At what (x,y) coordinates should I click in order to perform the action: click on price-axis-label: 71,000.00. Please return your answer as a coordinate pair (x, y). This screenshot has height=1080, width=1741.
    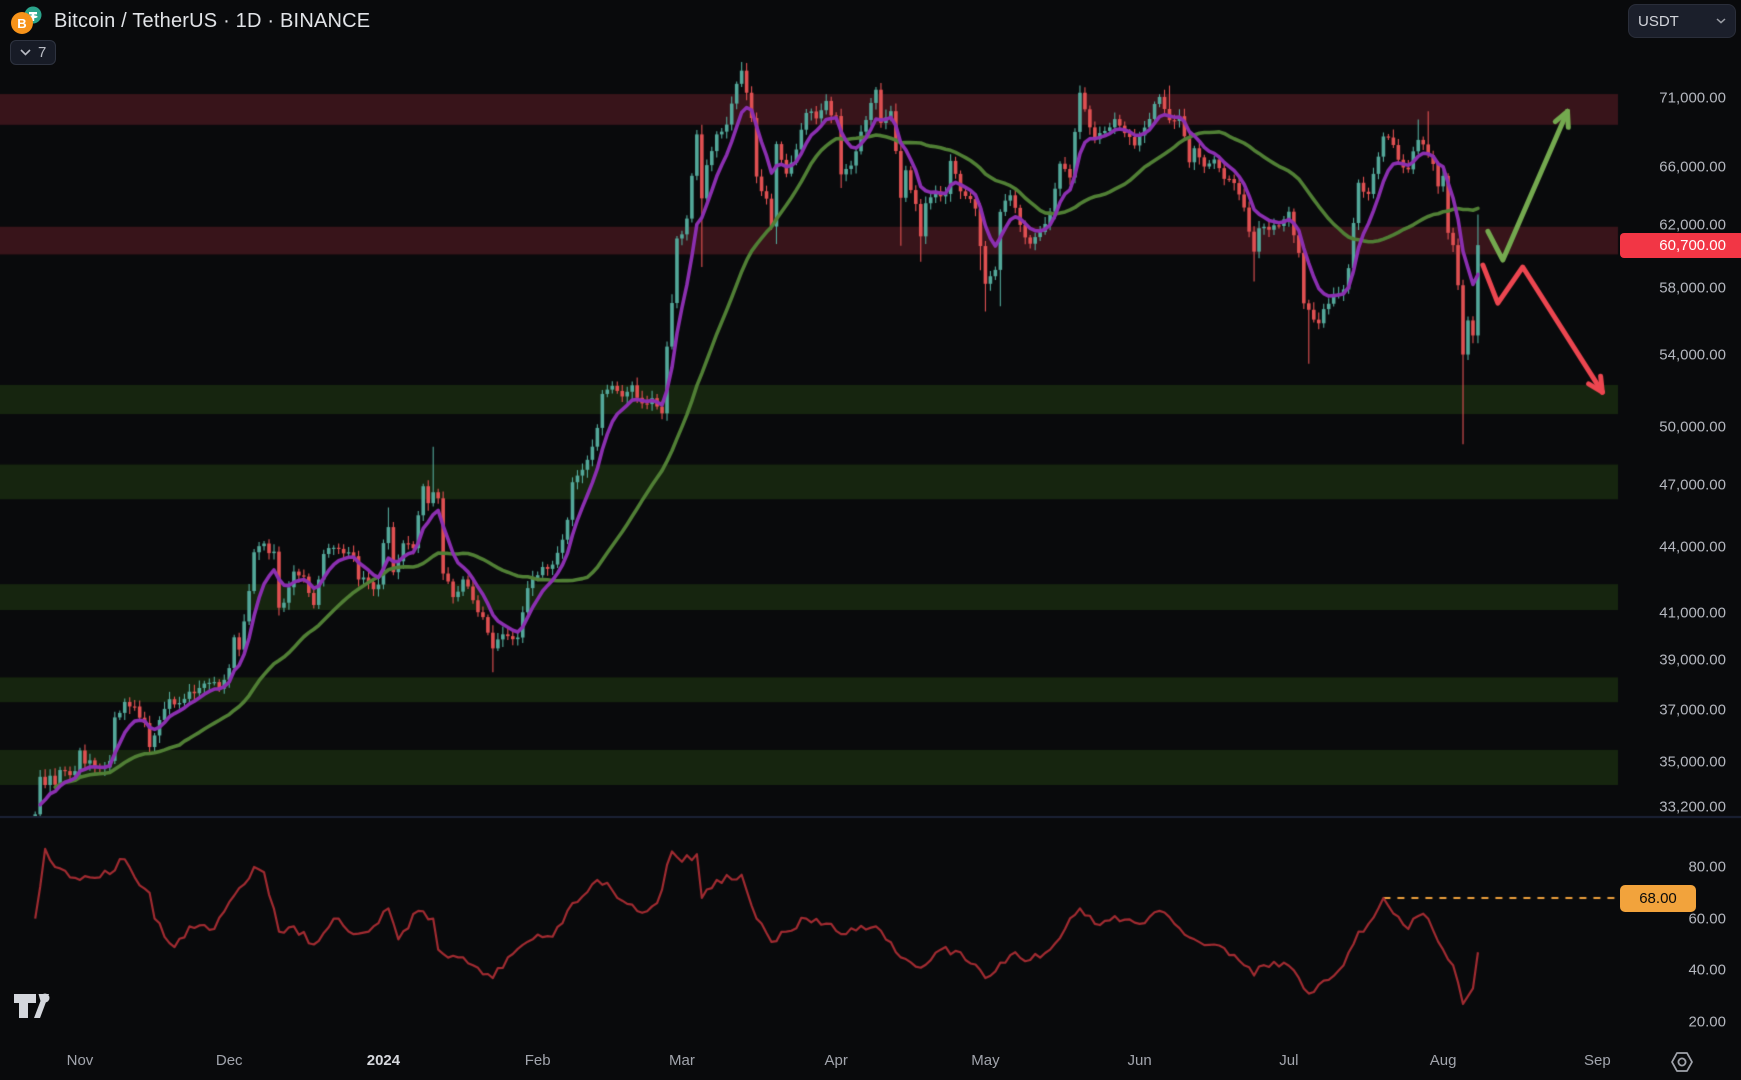
    Looking at the image, I should click on (1692, 98).